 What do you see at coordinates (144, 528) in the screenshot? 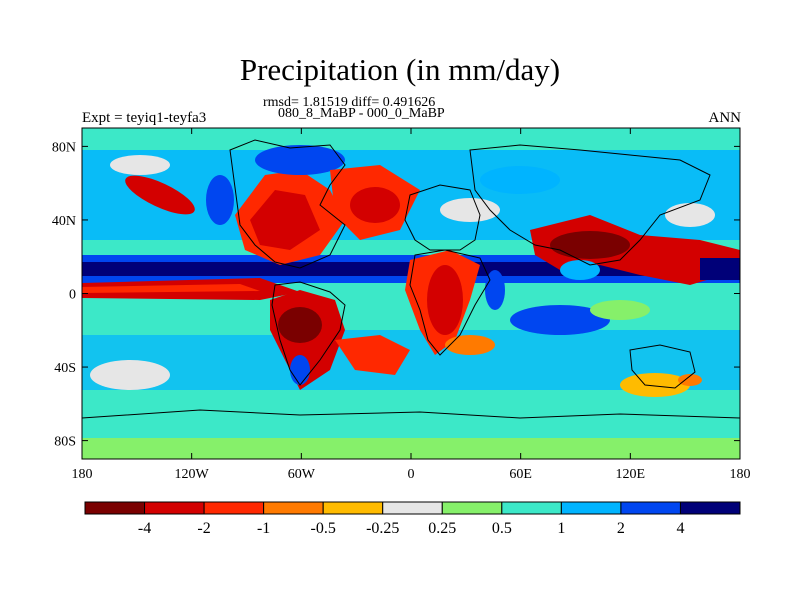
I see `colorbar-label: -4` at bounding box center [144, 528].